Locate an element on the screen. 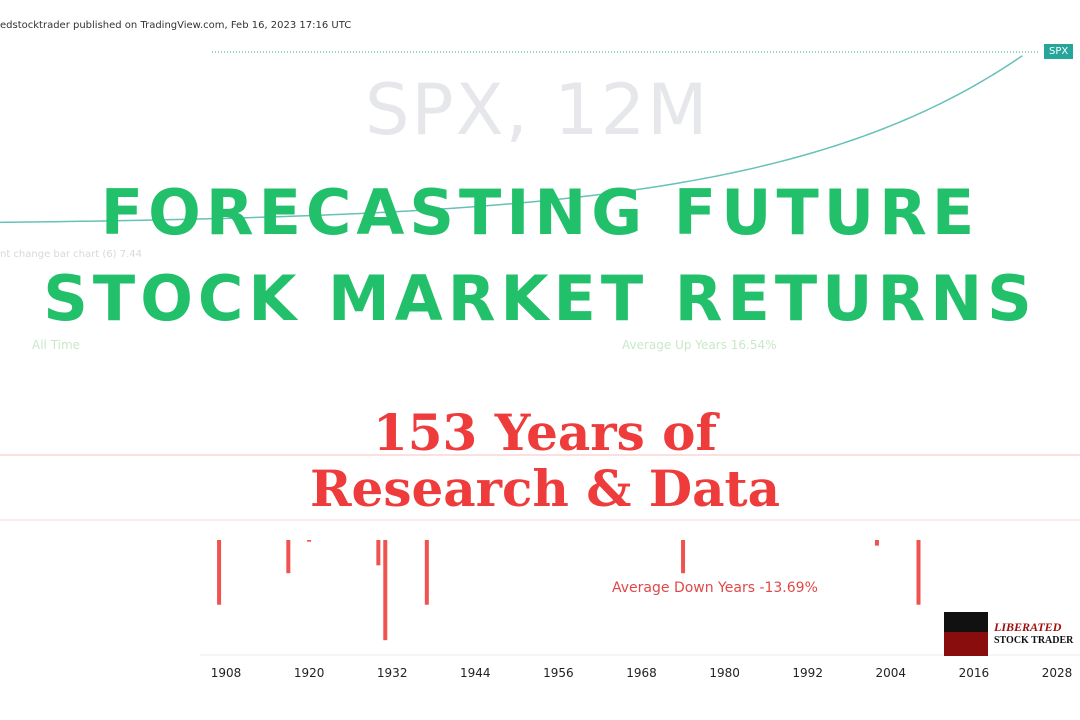 This screenshot has height=720, width=1080. all-time-label: All Time is located at coordinates (56, 345).